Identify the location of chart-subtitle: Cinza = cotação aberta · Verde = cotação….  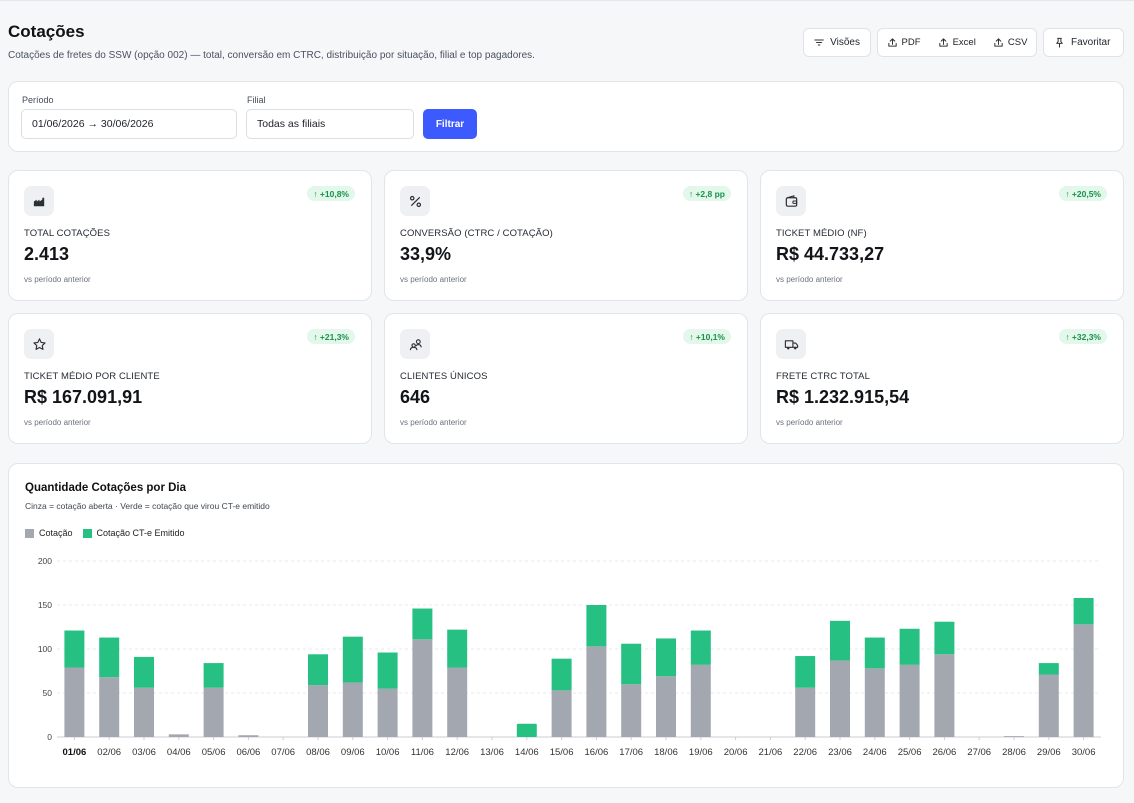
(147, 506).